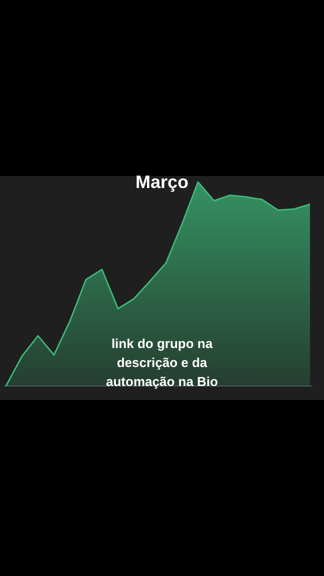 The image size is (324, 576). Describe the element at coordinates (162, 362) in the screenshot. I see `annotation: link do grupo na descrição e da automação na Bio` at that location.